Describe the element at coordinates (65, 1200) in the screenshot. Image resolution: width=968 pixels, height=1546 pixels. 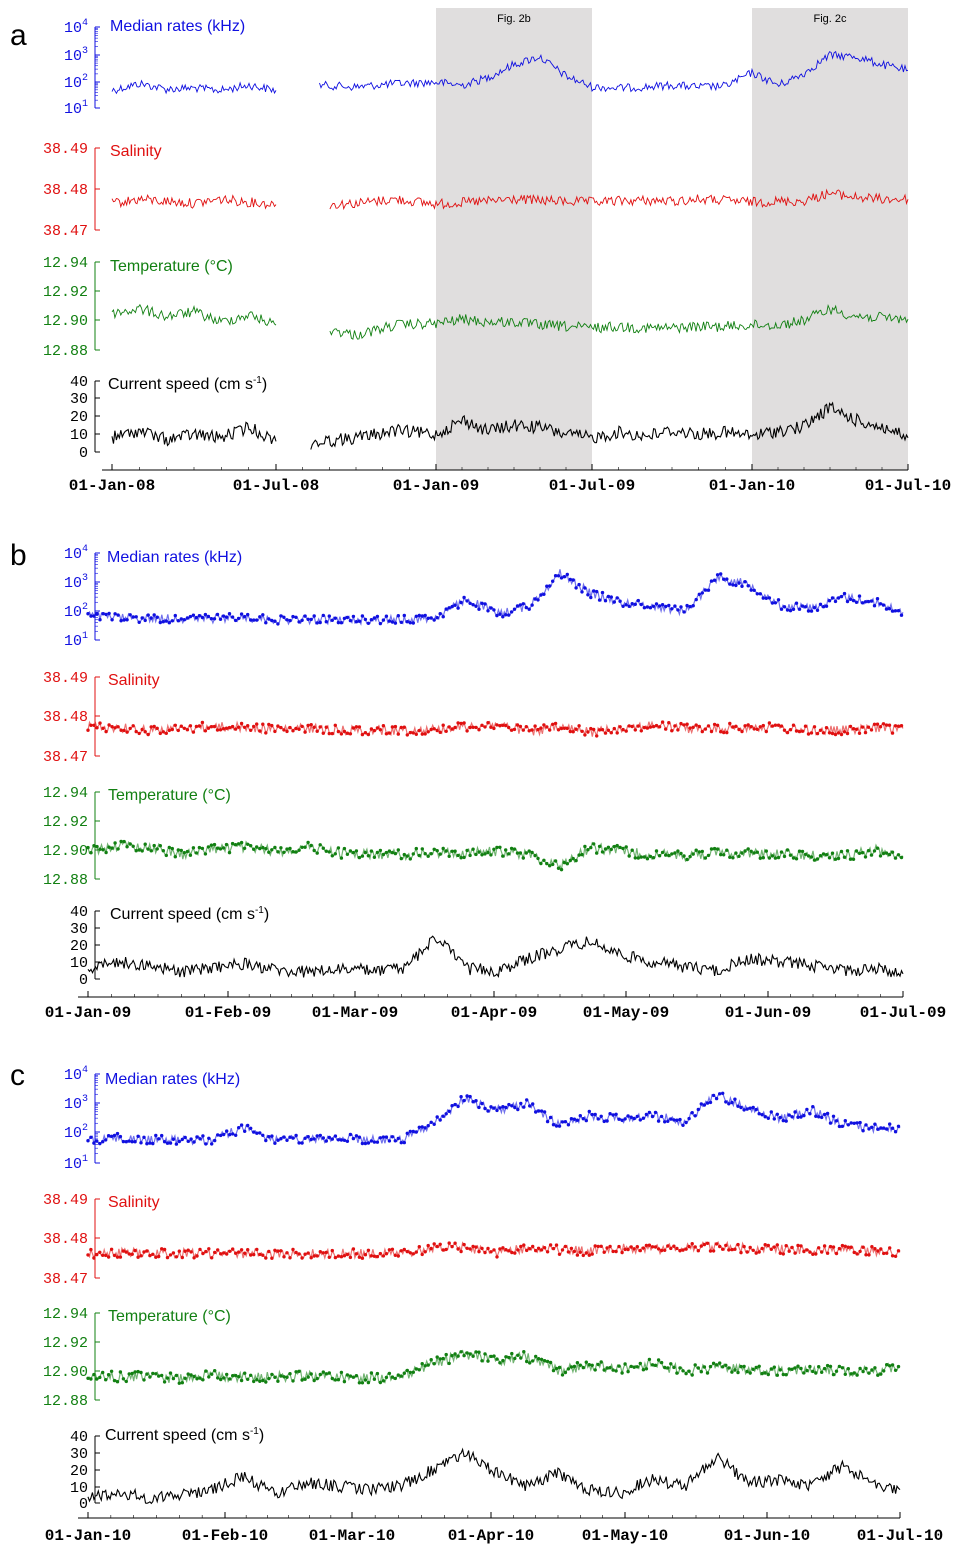
I see `y-tick-label: 38.49` at that location.